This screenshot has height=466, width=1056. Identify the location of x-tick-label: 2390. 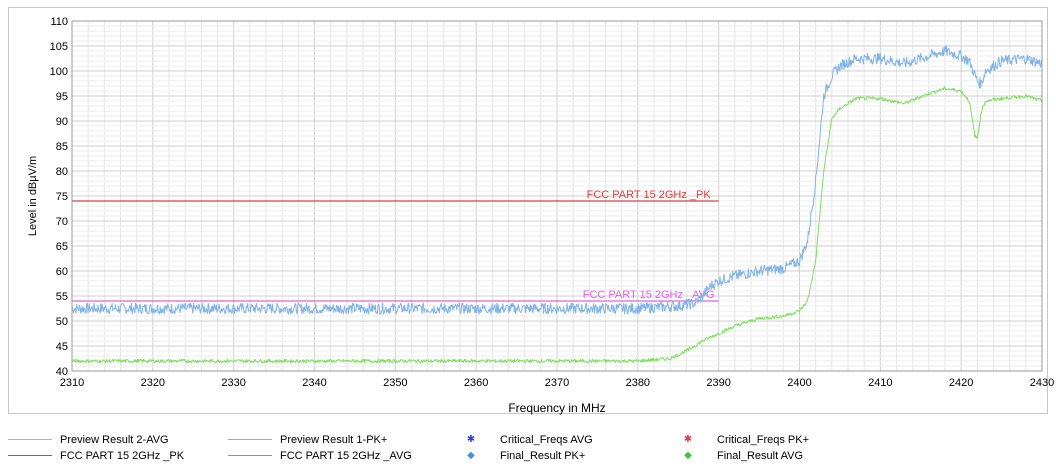
(718, 383).